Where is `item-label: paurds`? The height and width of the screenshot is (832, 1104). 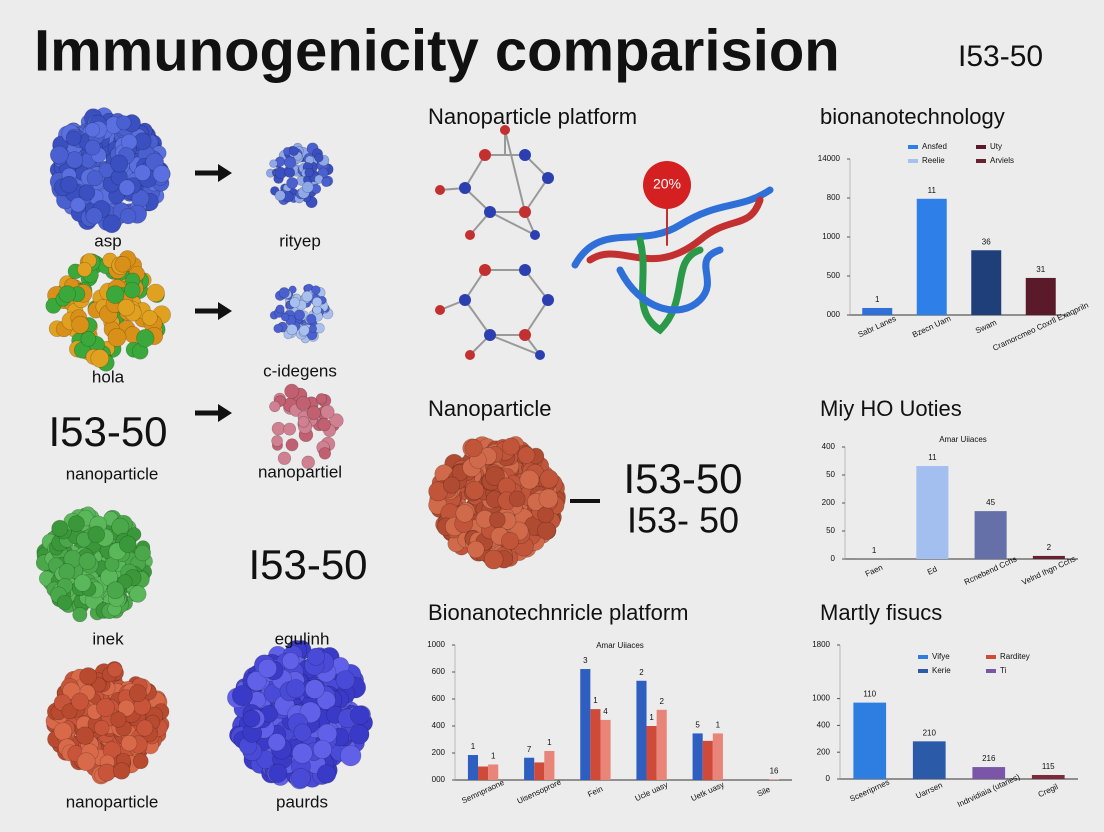 item-label: paurds is located at coordinates (302, 801).